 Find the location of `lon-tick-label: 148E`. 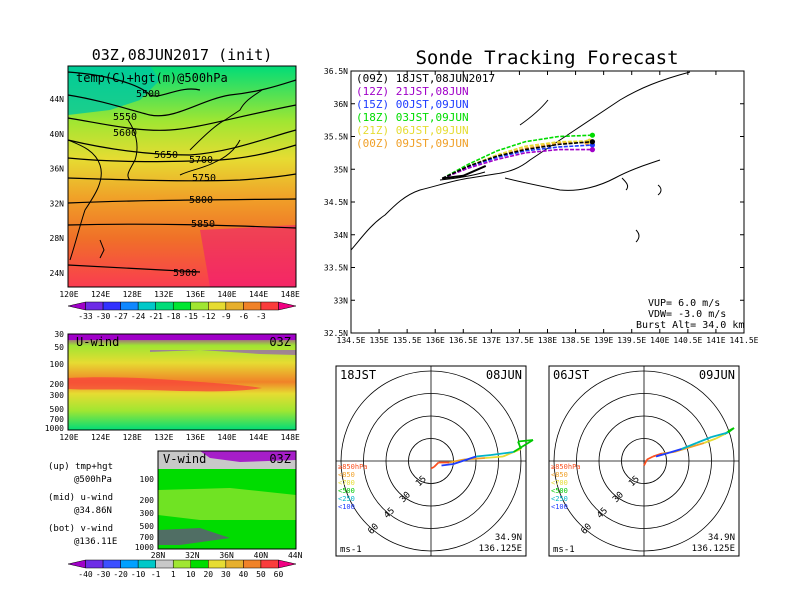

lon-tick-label: 148E is located at coordinates (290, 294).